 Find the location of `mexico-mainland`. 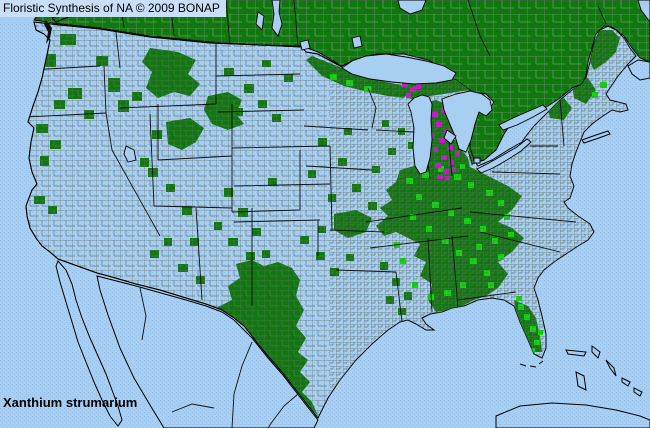

mexico-mainland is located at coordinates (207, 351).